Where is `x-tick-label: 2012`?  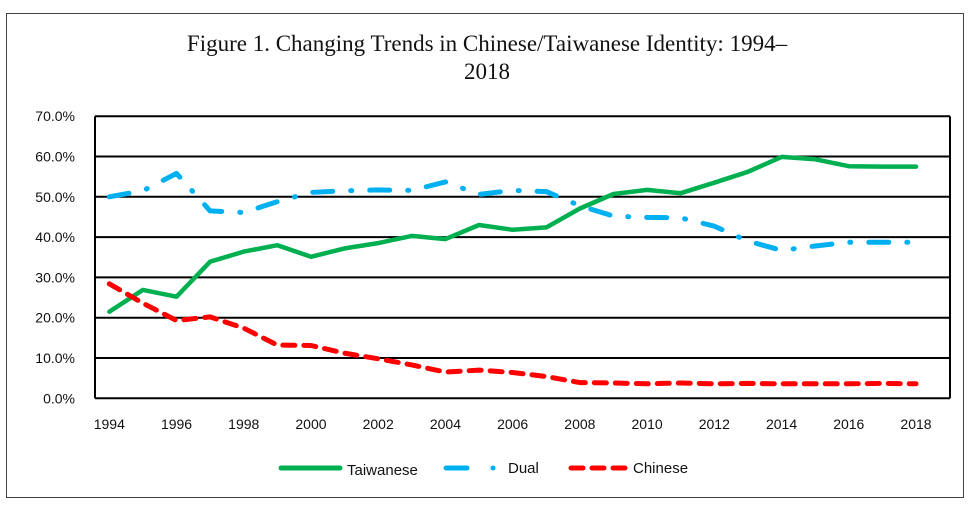 x-tick-label: 2012 is located at coordinates (714, 424).